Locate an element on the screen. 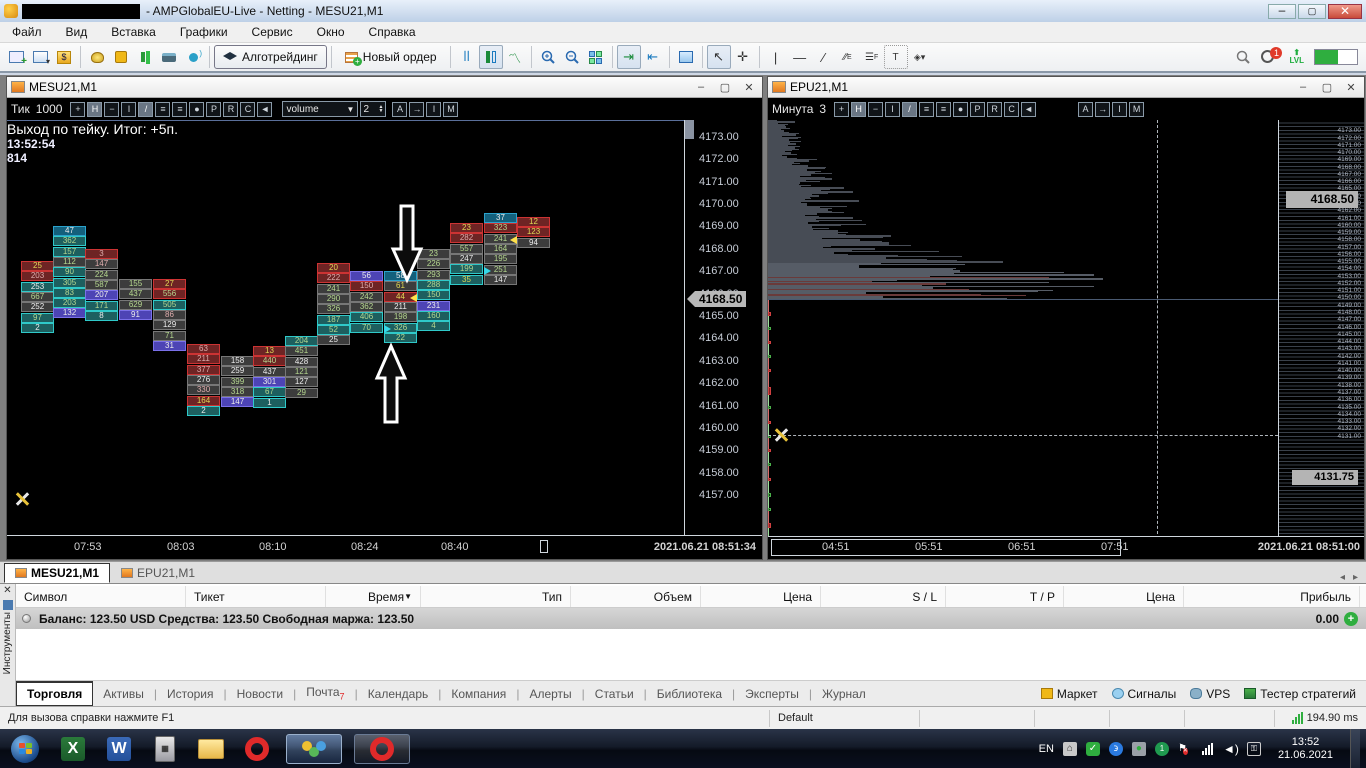  lvl-icon: ⬆ LVL is located at coordinates (1296, 56).